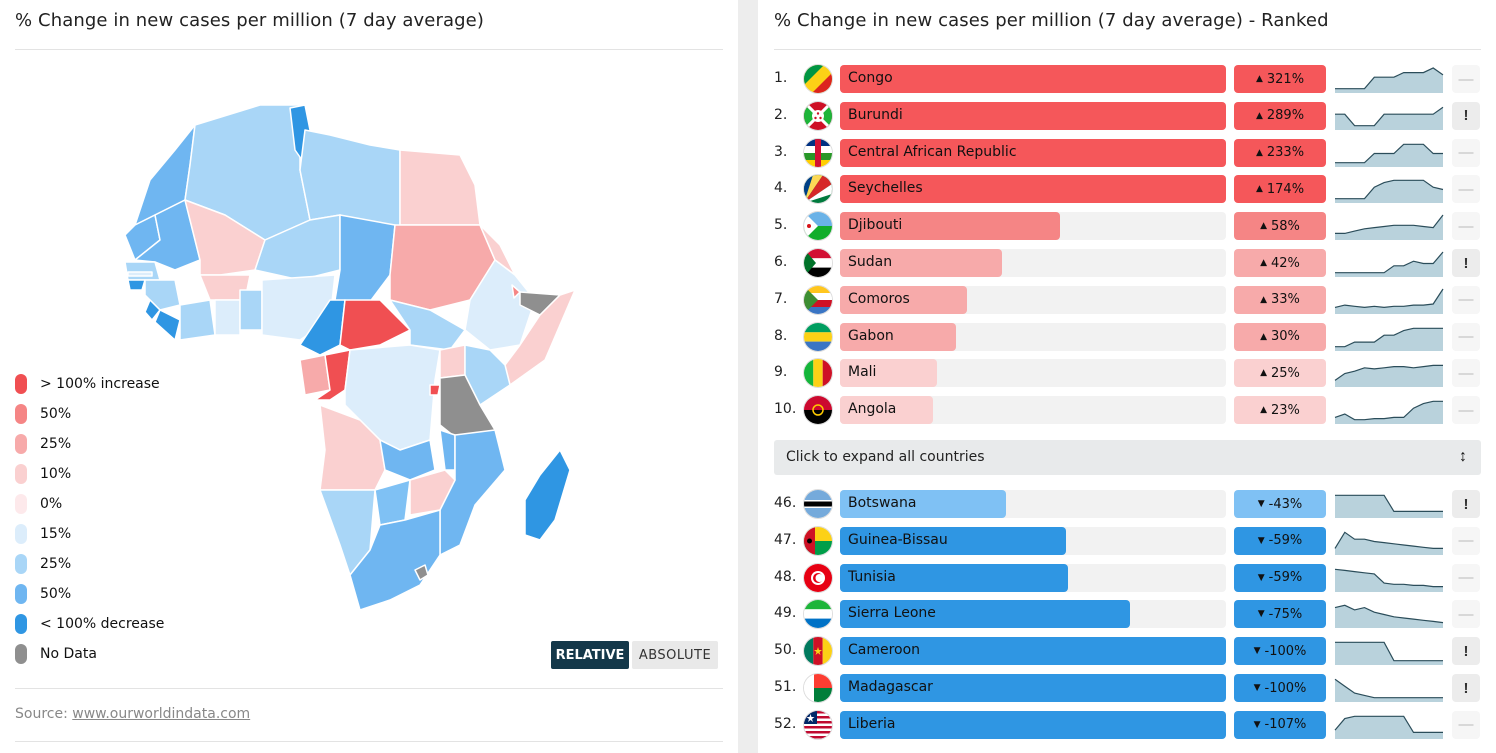  I want to click on relative-toggle-button: RELATIVE, so click(590, 655).